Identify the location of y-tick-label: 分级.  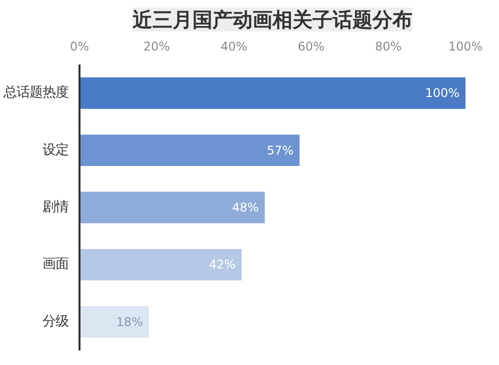
(55, 322).